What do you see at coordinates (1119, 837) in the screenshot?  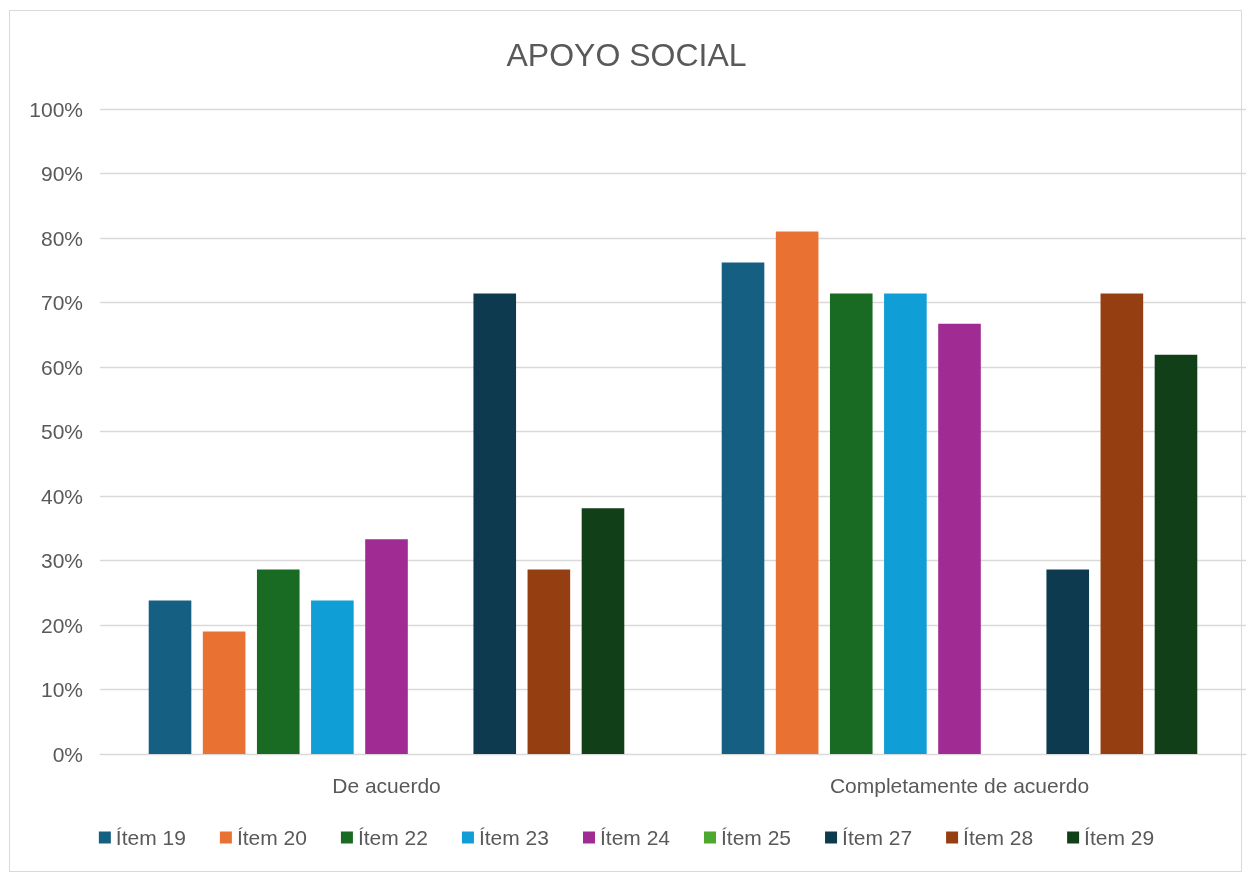 I see `legend-label: Ítem 29` at bounding box center [1119, 837].